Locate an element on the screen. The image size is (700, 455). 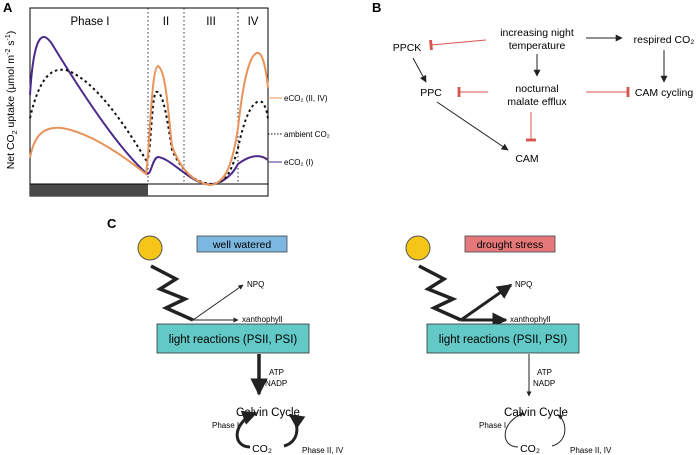
drought-stress-badge-box is located at coordinates (510, 244).